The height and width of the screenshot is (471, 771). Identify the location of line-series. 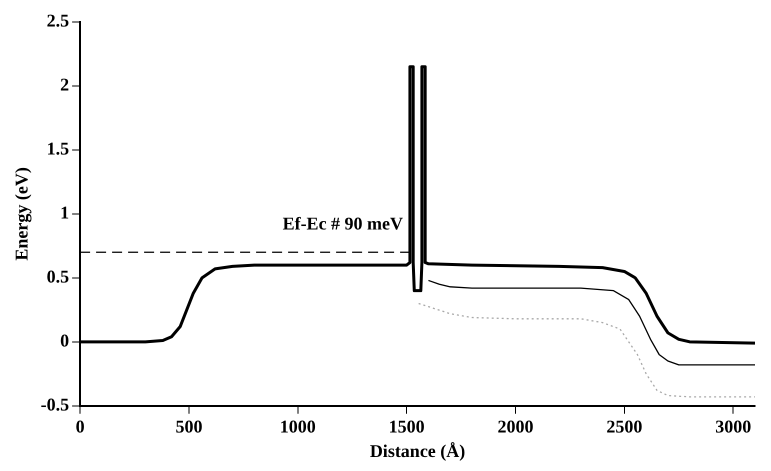
(586, 350).